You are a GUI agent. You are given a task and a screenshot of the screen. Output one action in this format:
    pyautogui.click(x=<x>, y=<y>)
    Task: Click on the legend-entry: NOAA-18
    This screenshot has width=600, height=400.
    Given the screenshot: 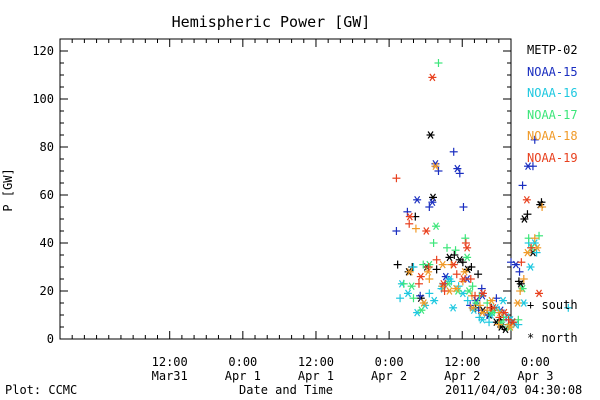 What is the action you would take?
    pyautogui.click(x=552, y=136)
    